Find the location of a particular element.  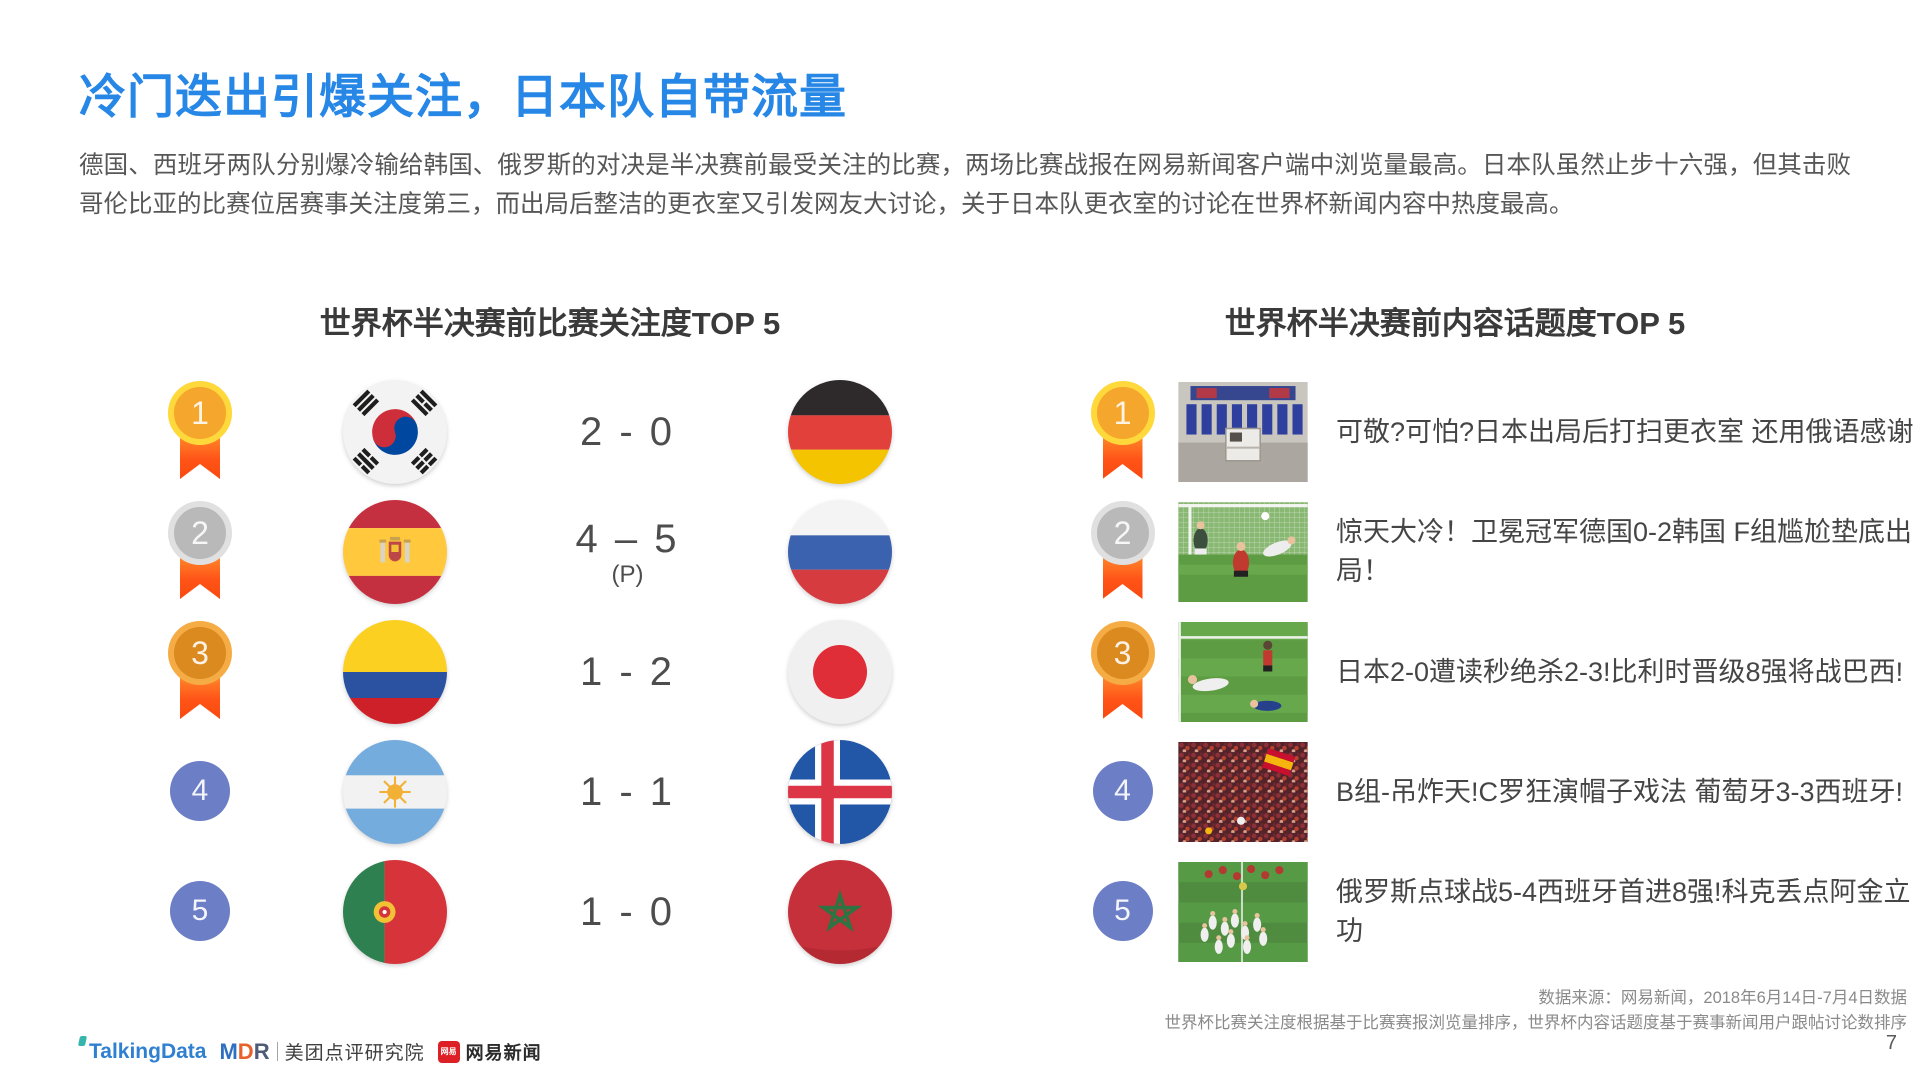

score-box: 1 - 0 is located at coordinates (627, 912).